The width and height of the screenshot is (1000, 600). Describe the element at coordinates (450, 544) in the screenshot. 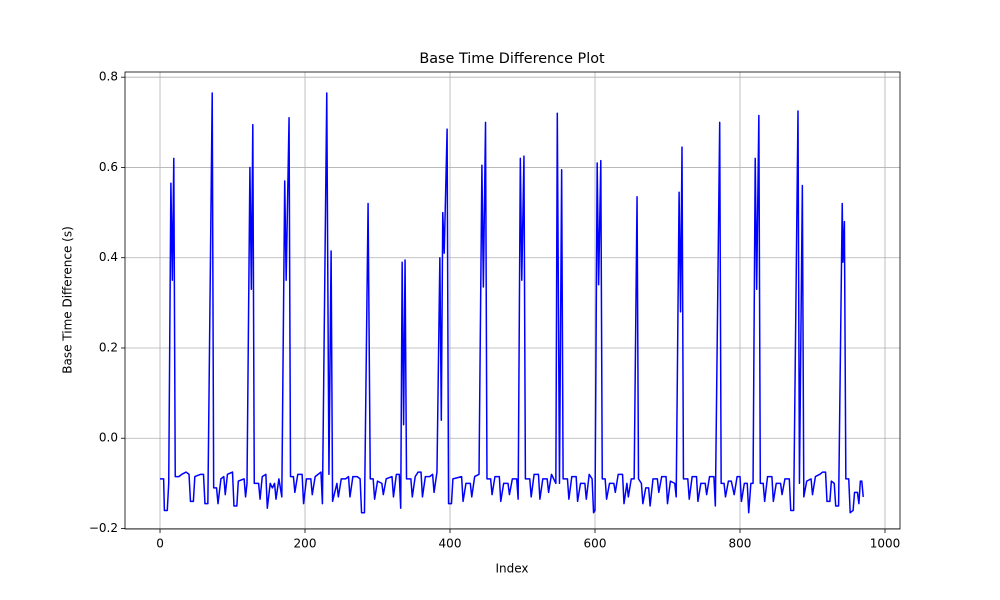

I see `x-tick-label: 400` at that location.